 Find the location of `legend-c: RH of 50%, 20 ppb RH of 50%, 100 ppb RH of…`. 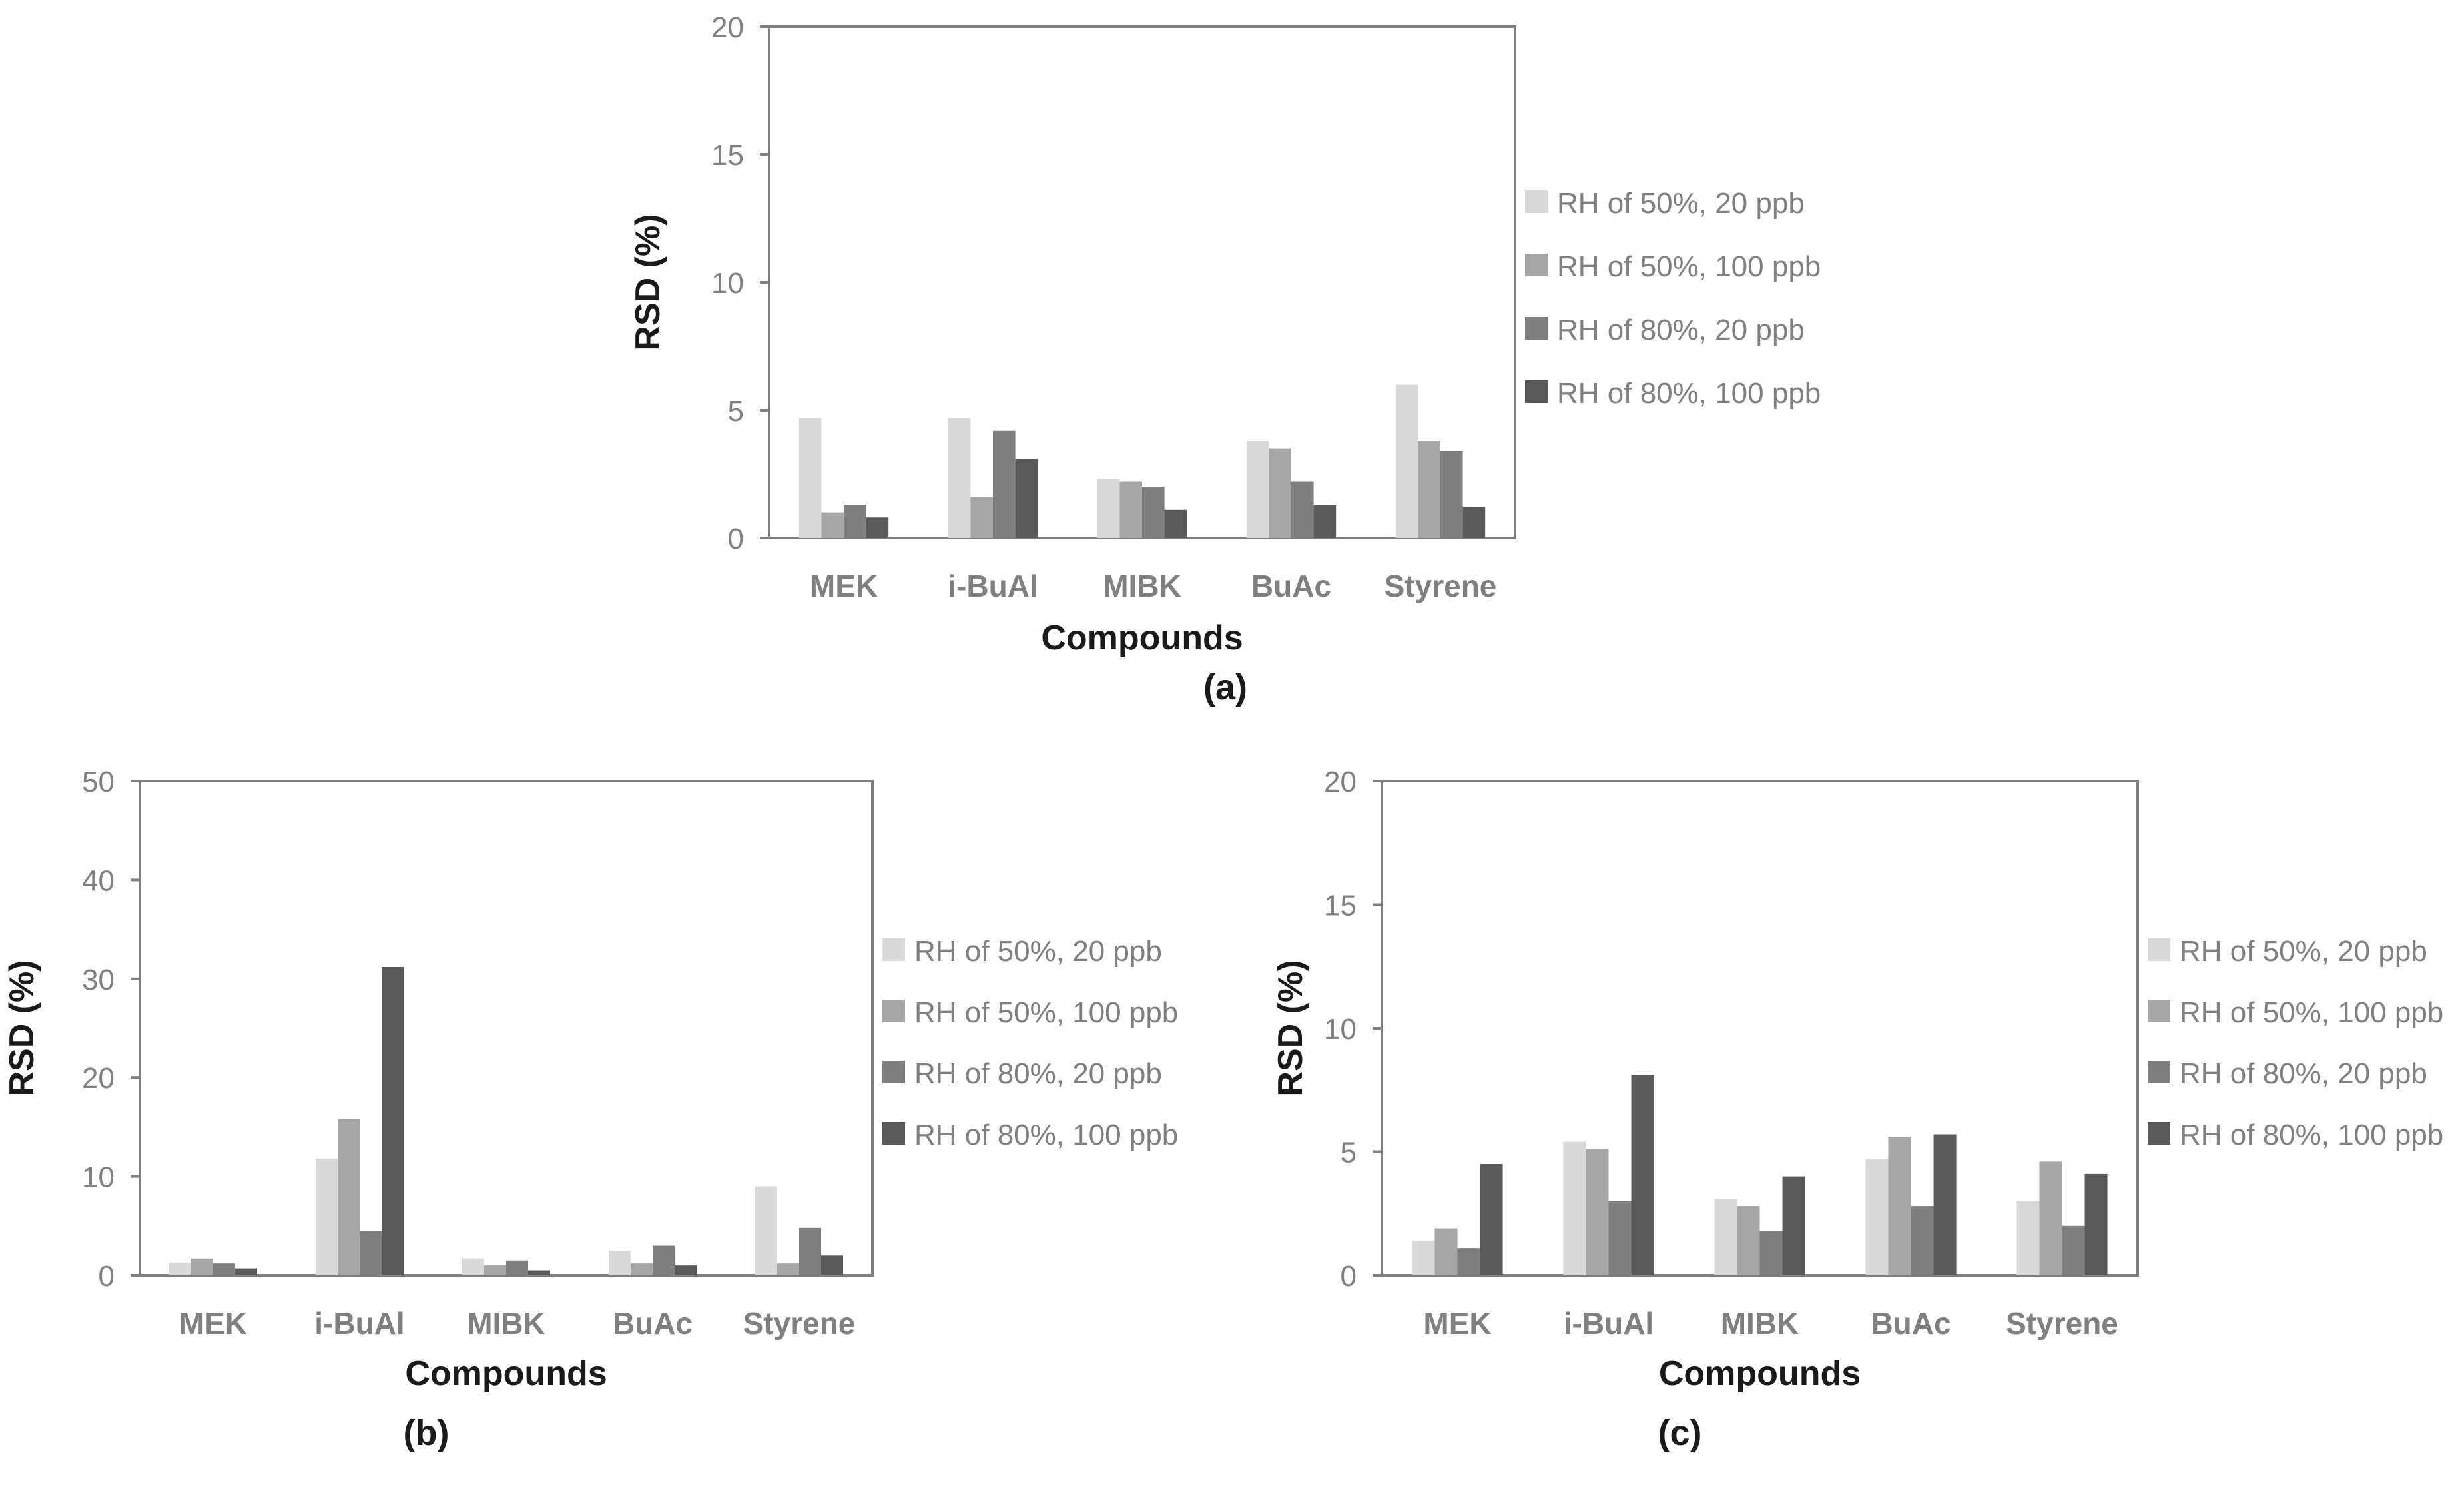

legend-c: RH of 50%, 20 ppb RH of 50%, 100 ppb RH of… is located at coordinates (2295, 1043).